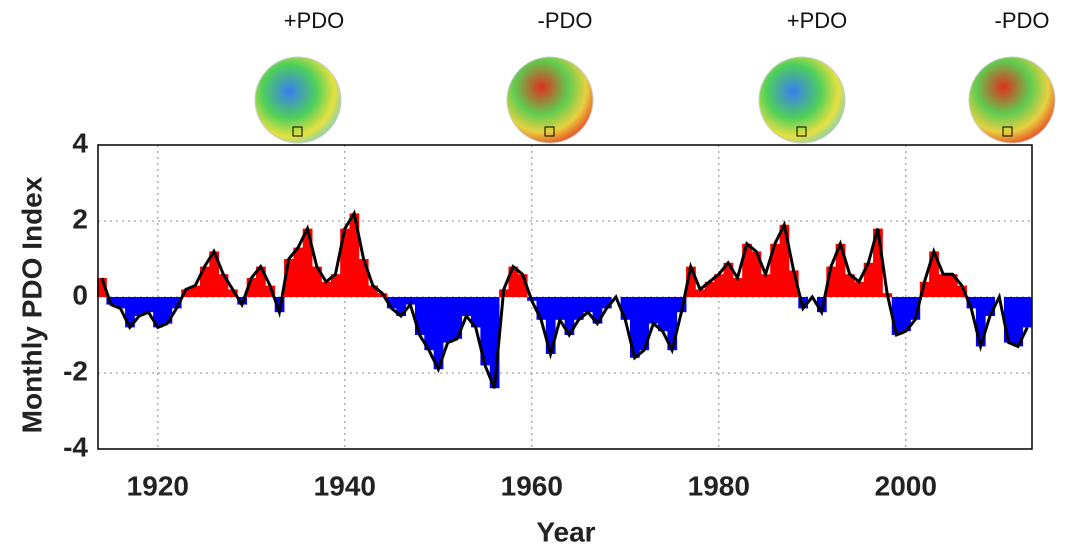  What do you see at coordinates (532, 485) in the screenshot?
I see `x-tick-label: 1960` at bounding box center [532, 485].